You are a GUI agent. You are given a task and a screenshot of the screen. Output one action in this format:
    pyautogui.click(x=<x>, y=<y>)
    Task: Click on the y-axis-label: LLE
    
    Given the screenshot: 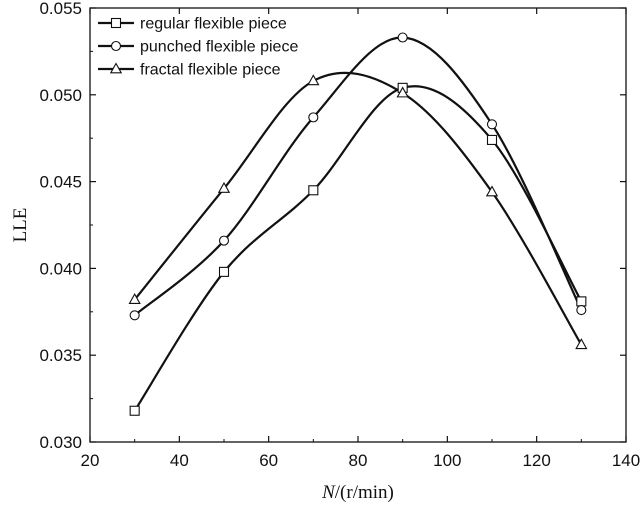 What is the action you would take?
    pyautogui.click(x=20, y=225)
    